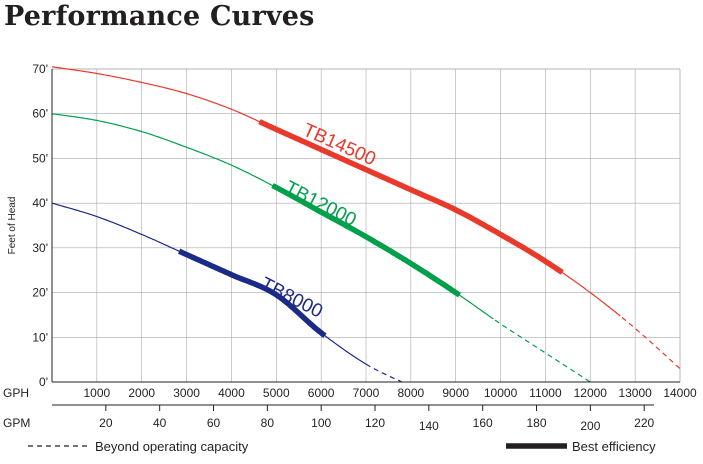 The width and height of the screenshot is (703, 464). I want to click on legend: Beyond operating capacity Best efficiency, so click(342, 446).